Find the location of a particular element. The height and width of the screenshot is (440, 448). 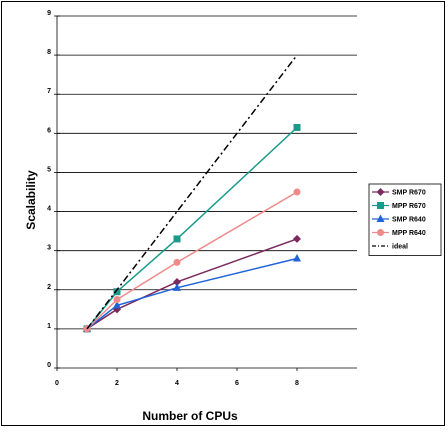

legend-marker-mpp-r640 is located at coordinates (380, 232).